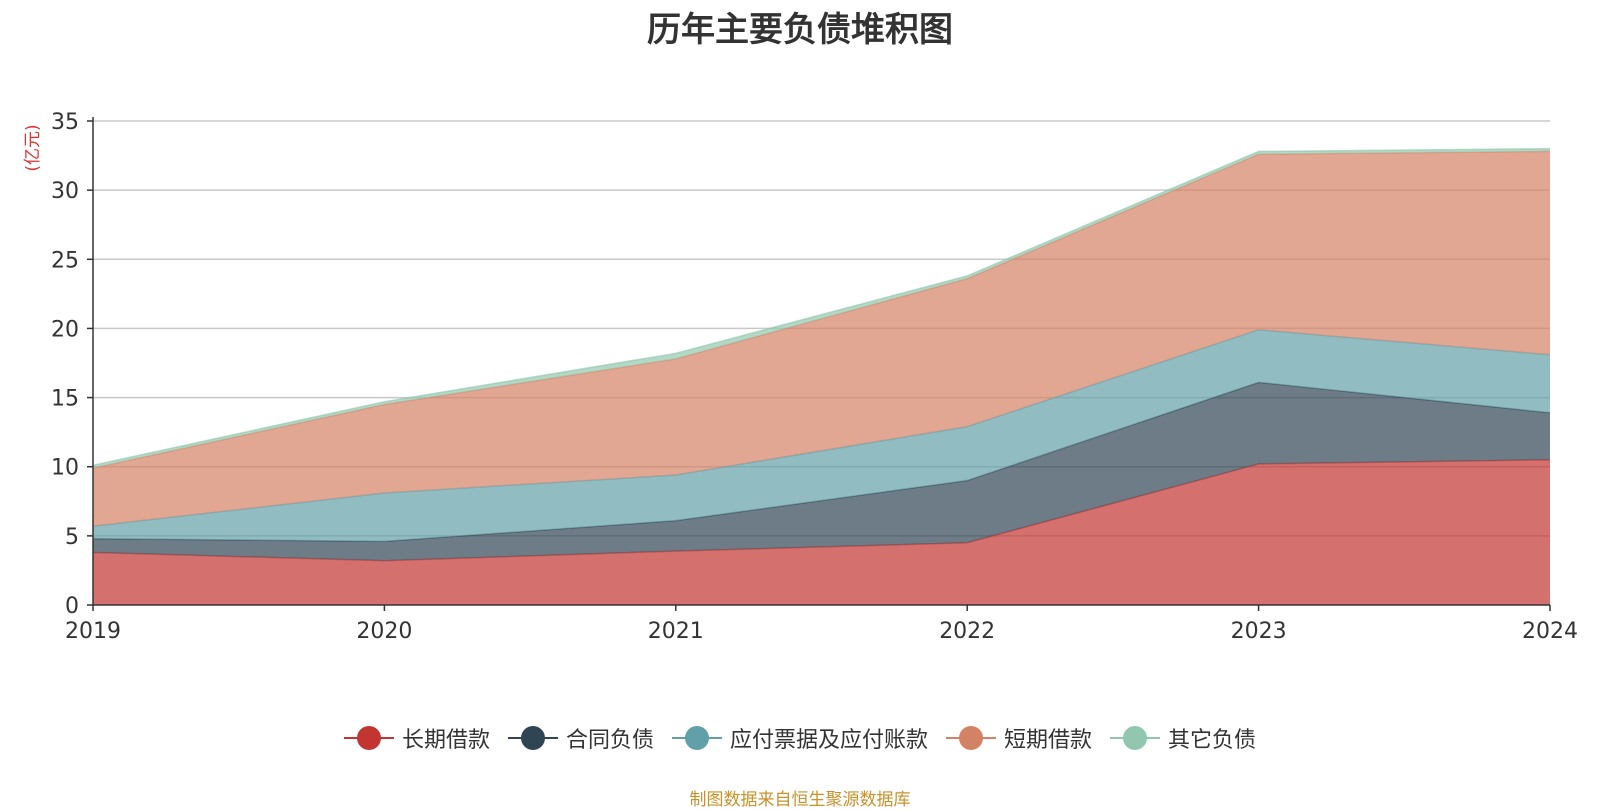 The image size is (1600, 810). I want to click on x-tick-label: 2023, so click(1259, 631).